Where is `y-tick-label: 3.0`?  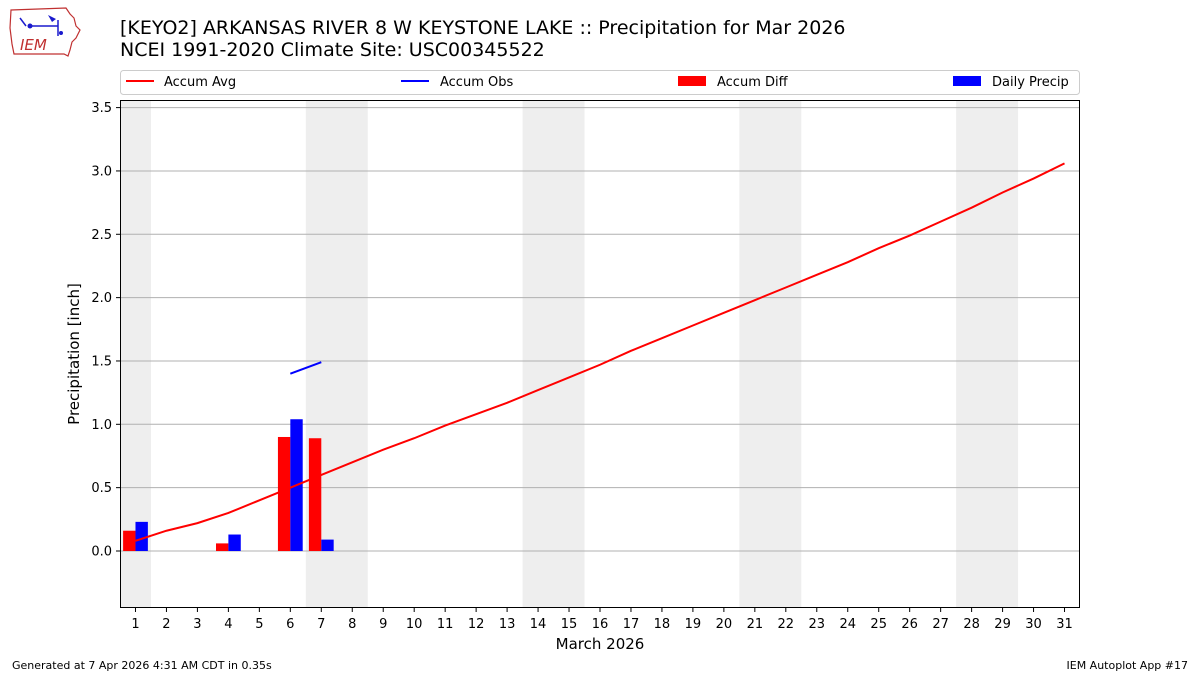
y-tick-label: 3.0 is located at coordinates (101, 171).